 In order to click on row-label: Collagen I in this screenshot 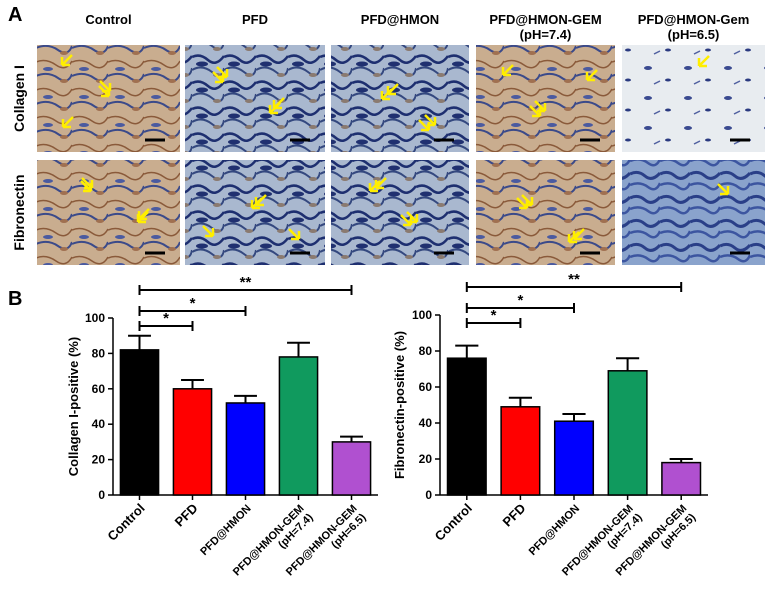, I will do `click(19, 98)`.